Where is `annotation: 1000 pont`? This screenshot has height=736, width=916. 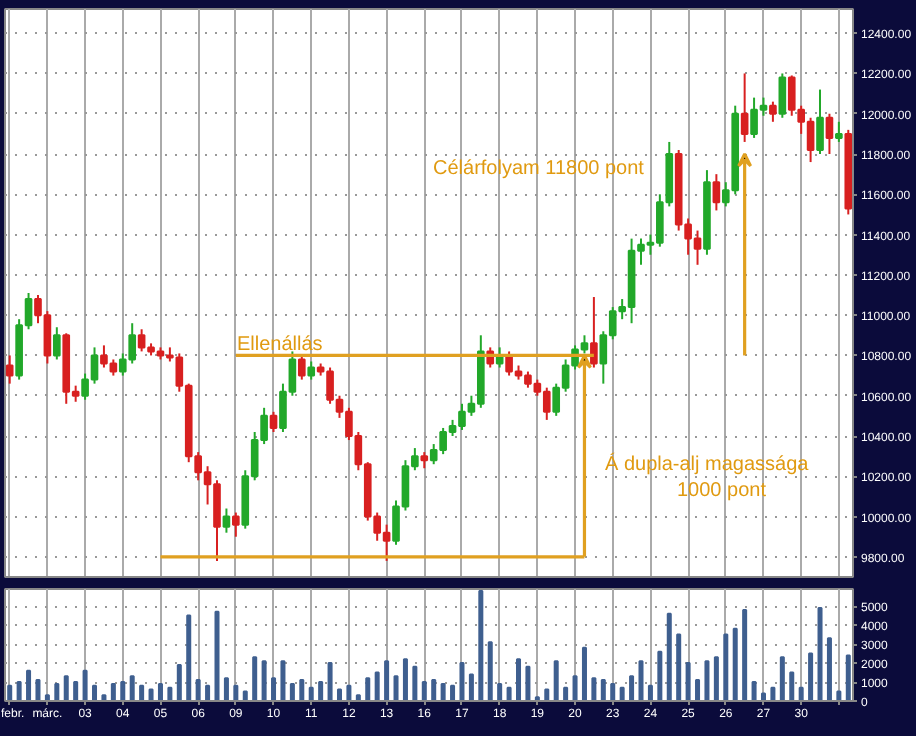 annotation: 1000 pont is located at coordinates (722, 491).